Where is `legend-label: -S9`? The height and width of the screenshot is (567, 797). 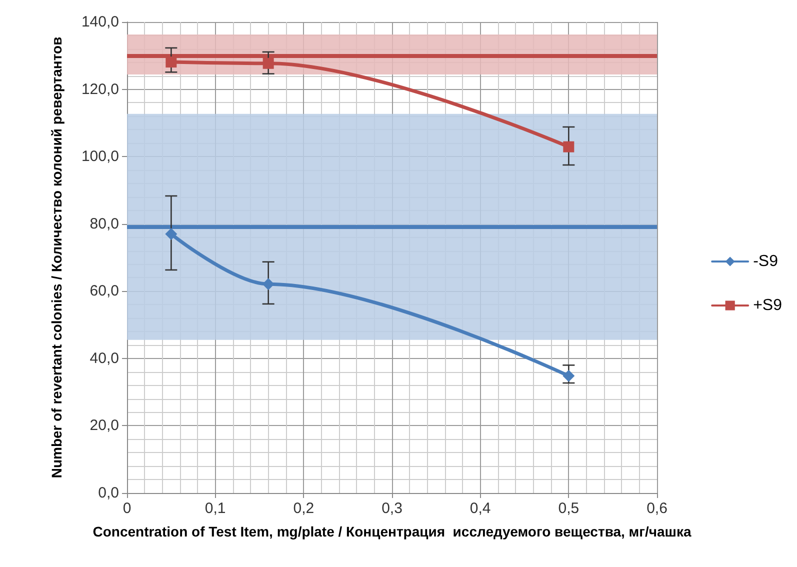
legend-label: -S9 is located at coordinates (765, 261).